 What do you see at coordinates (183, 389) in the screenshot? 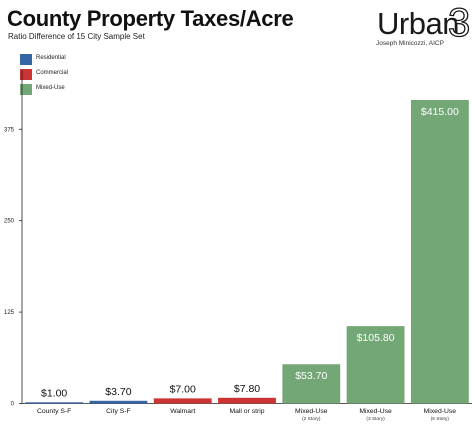
I see `data-label: $7.00` at bounding box center [183, 389].